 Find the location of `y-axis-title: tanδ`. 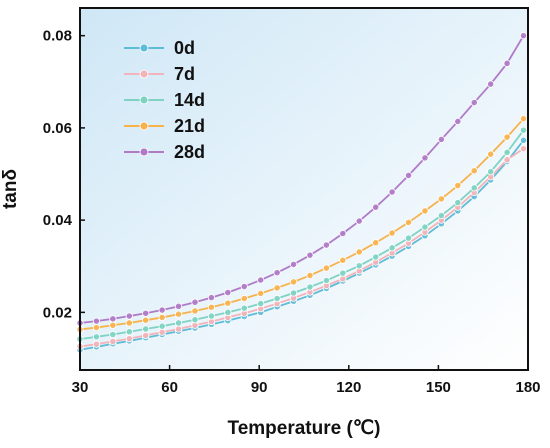

y-axis-title: tanδ is located at coordinates (10, 189).